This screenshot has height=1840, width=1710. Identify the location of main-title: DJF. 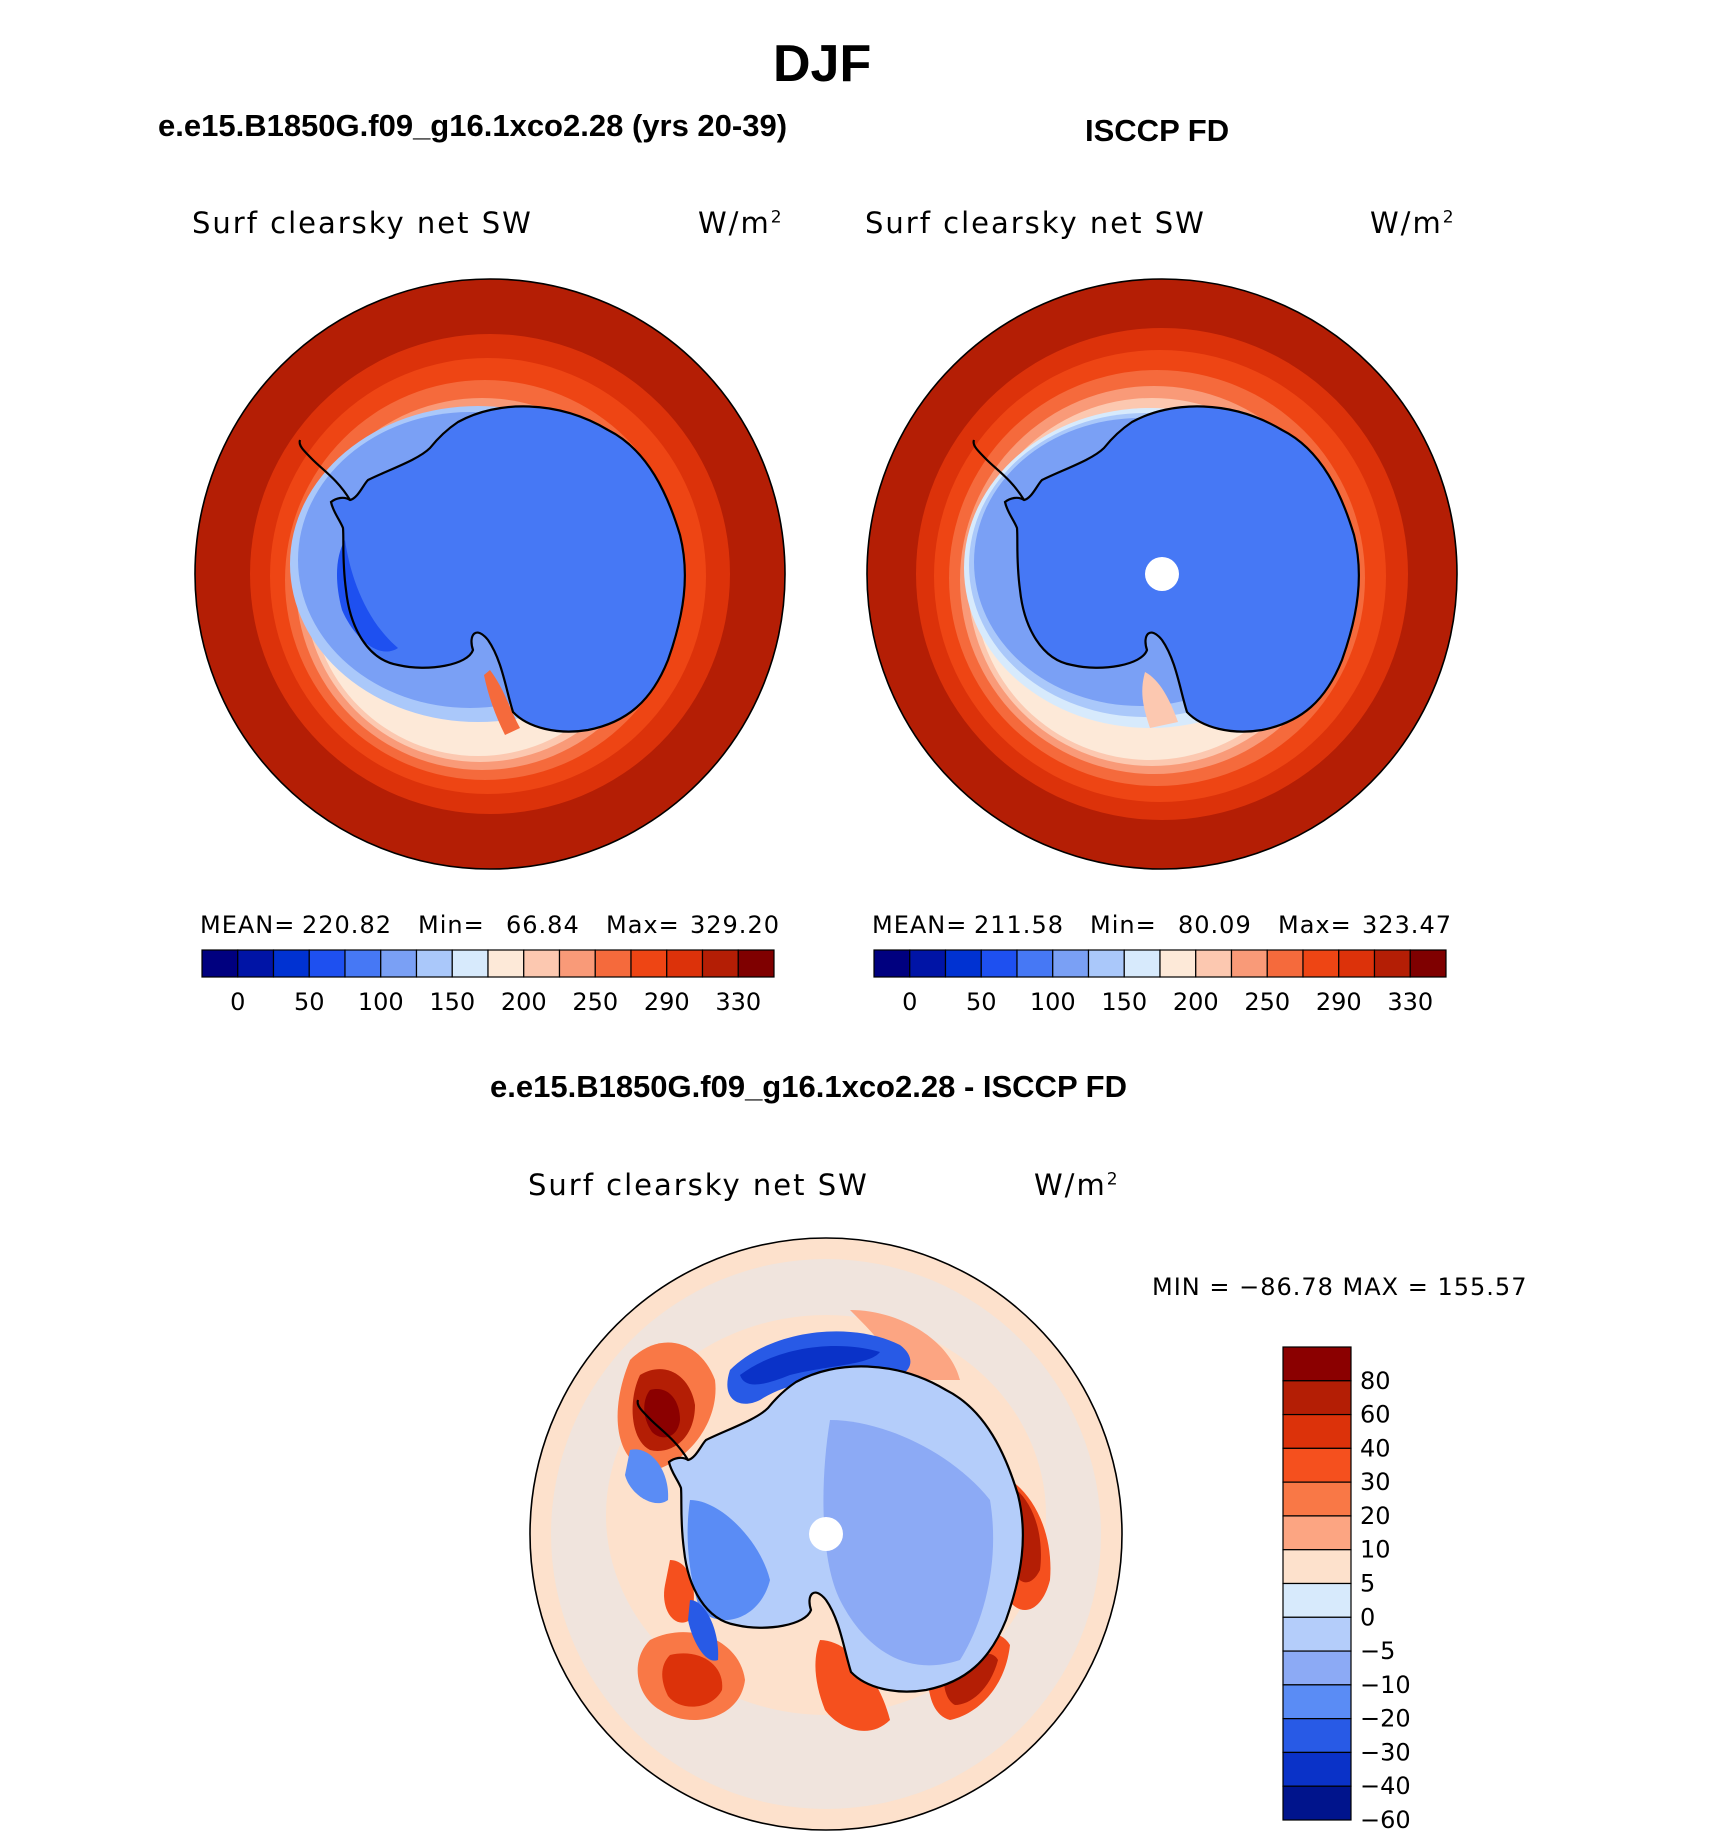
(822, 64).